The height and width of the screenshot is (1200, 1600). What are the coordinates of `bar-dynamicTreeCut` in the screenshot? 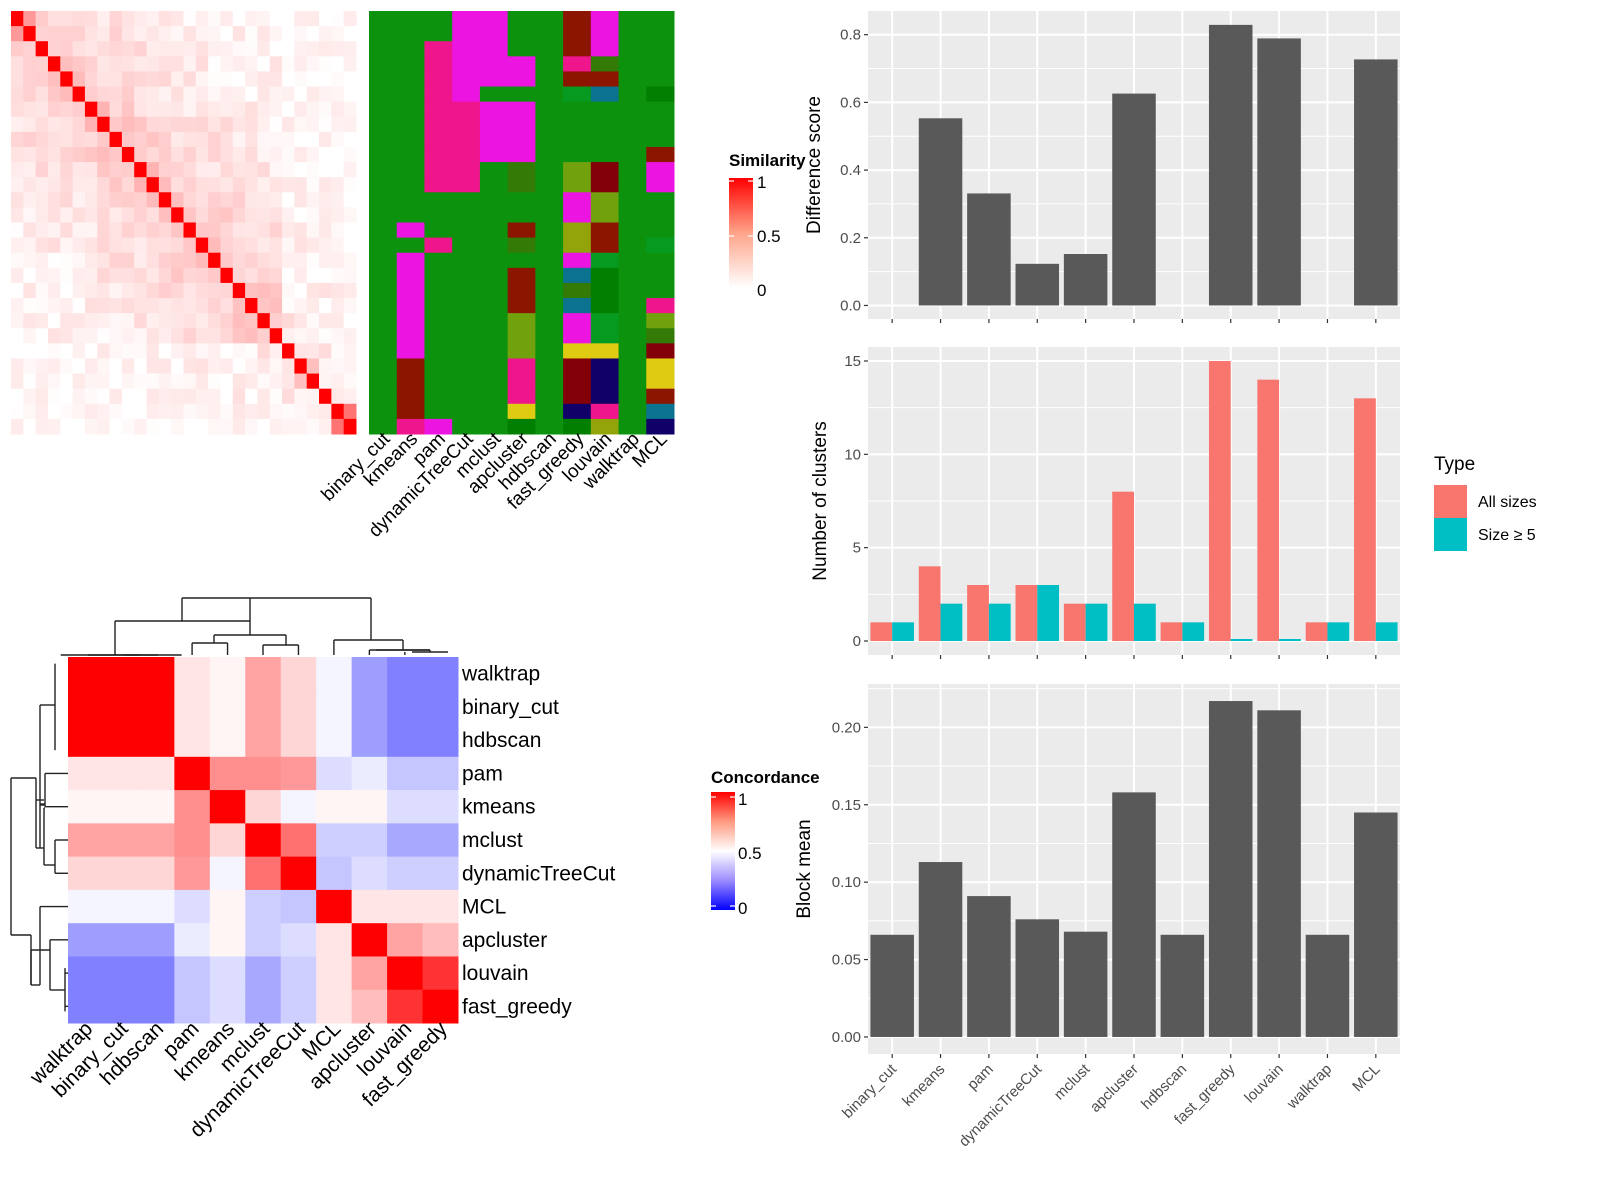 It's located at (1037, 978).